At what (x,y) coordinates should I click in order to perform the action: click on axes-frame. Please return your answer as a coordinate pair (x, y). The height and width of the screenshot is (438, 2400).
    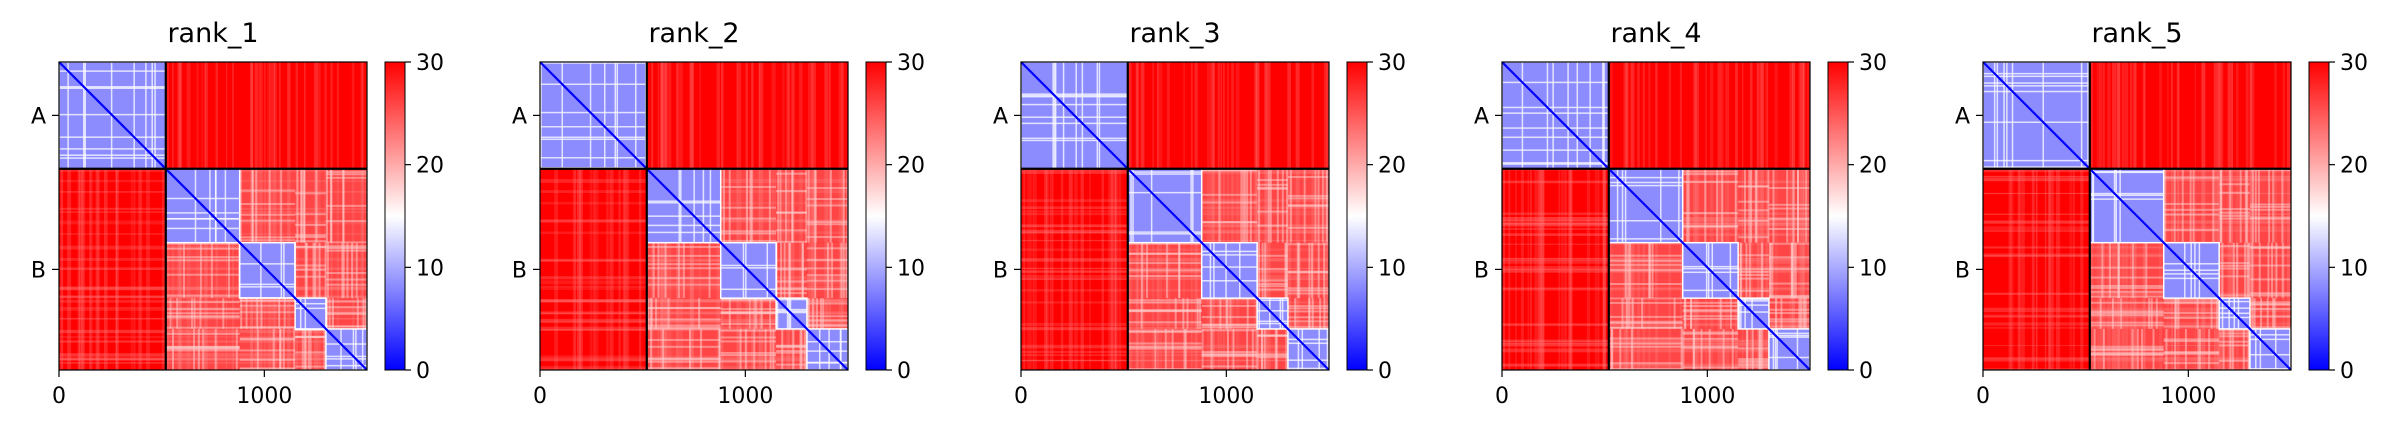
    Looking at the image, I should click on (694, 216).